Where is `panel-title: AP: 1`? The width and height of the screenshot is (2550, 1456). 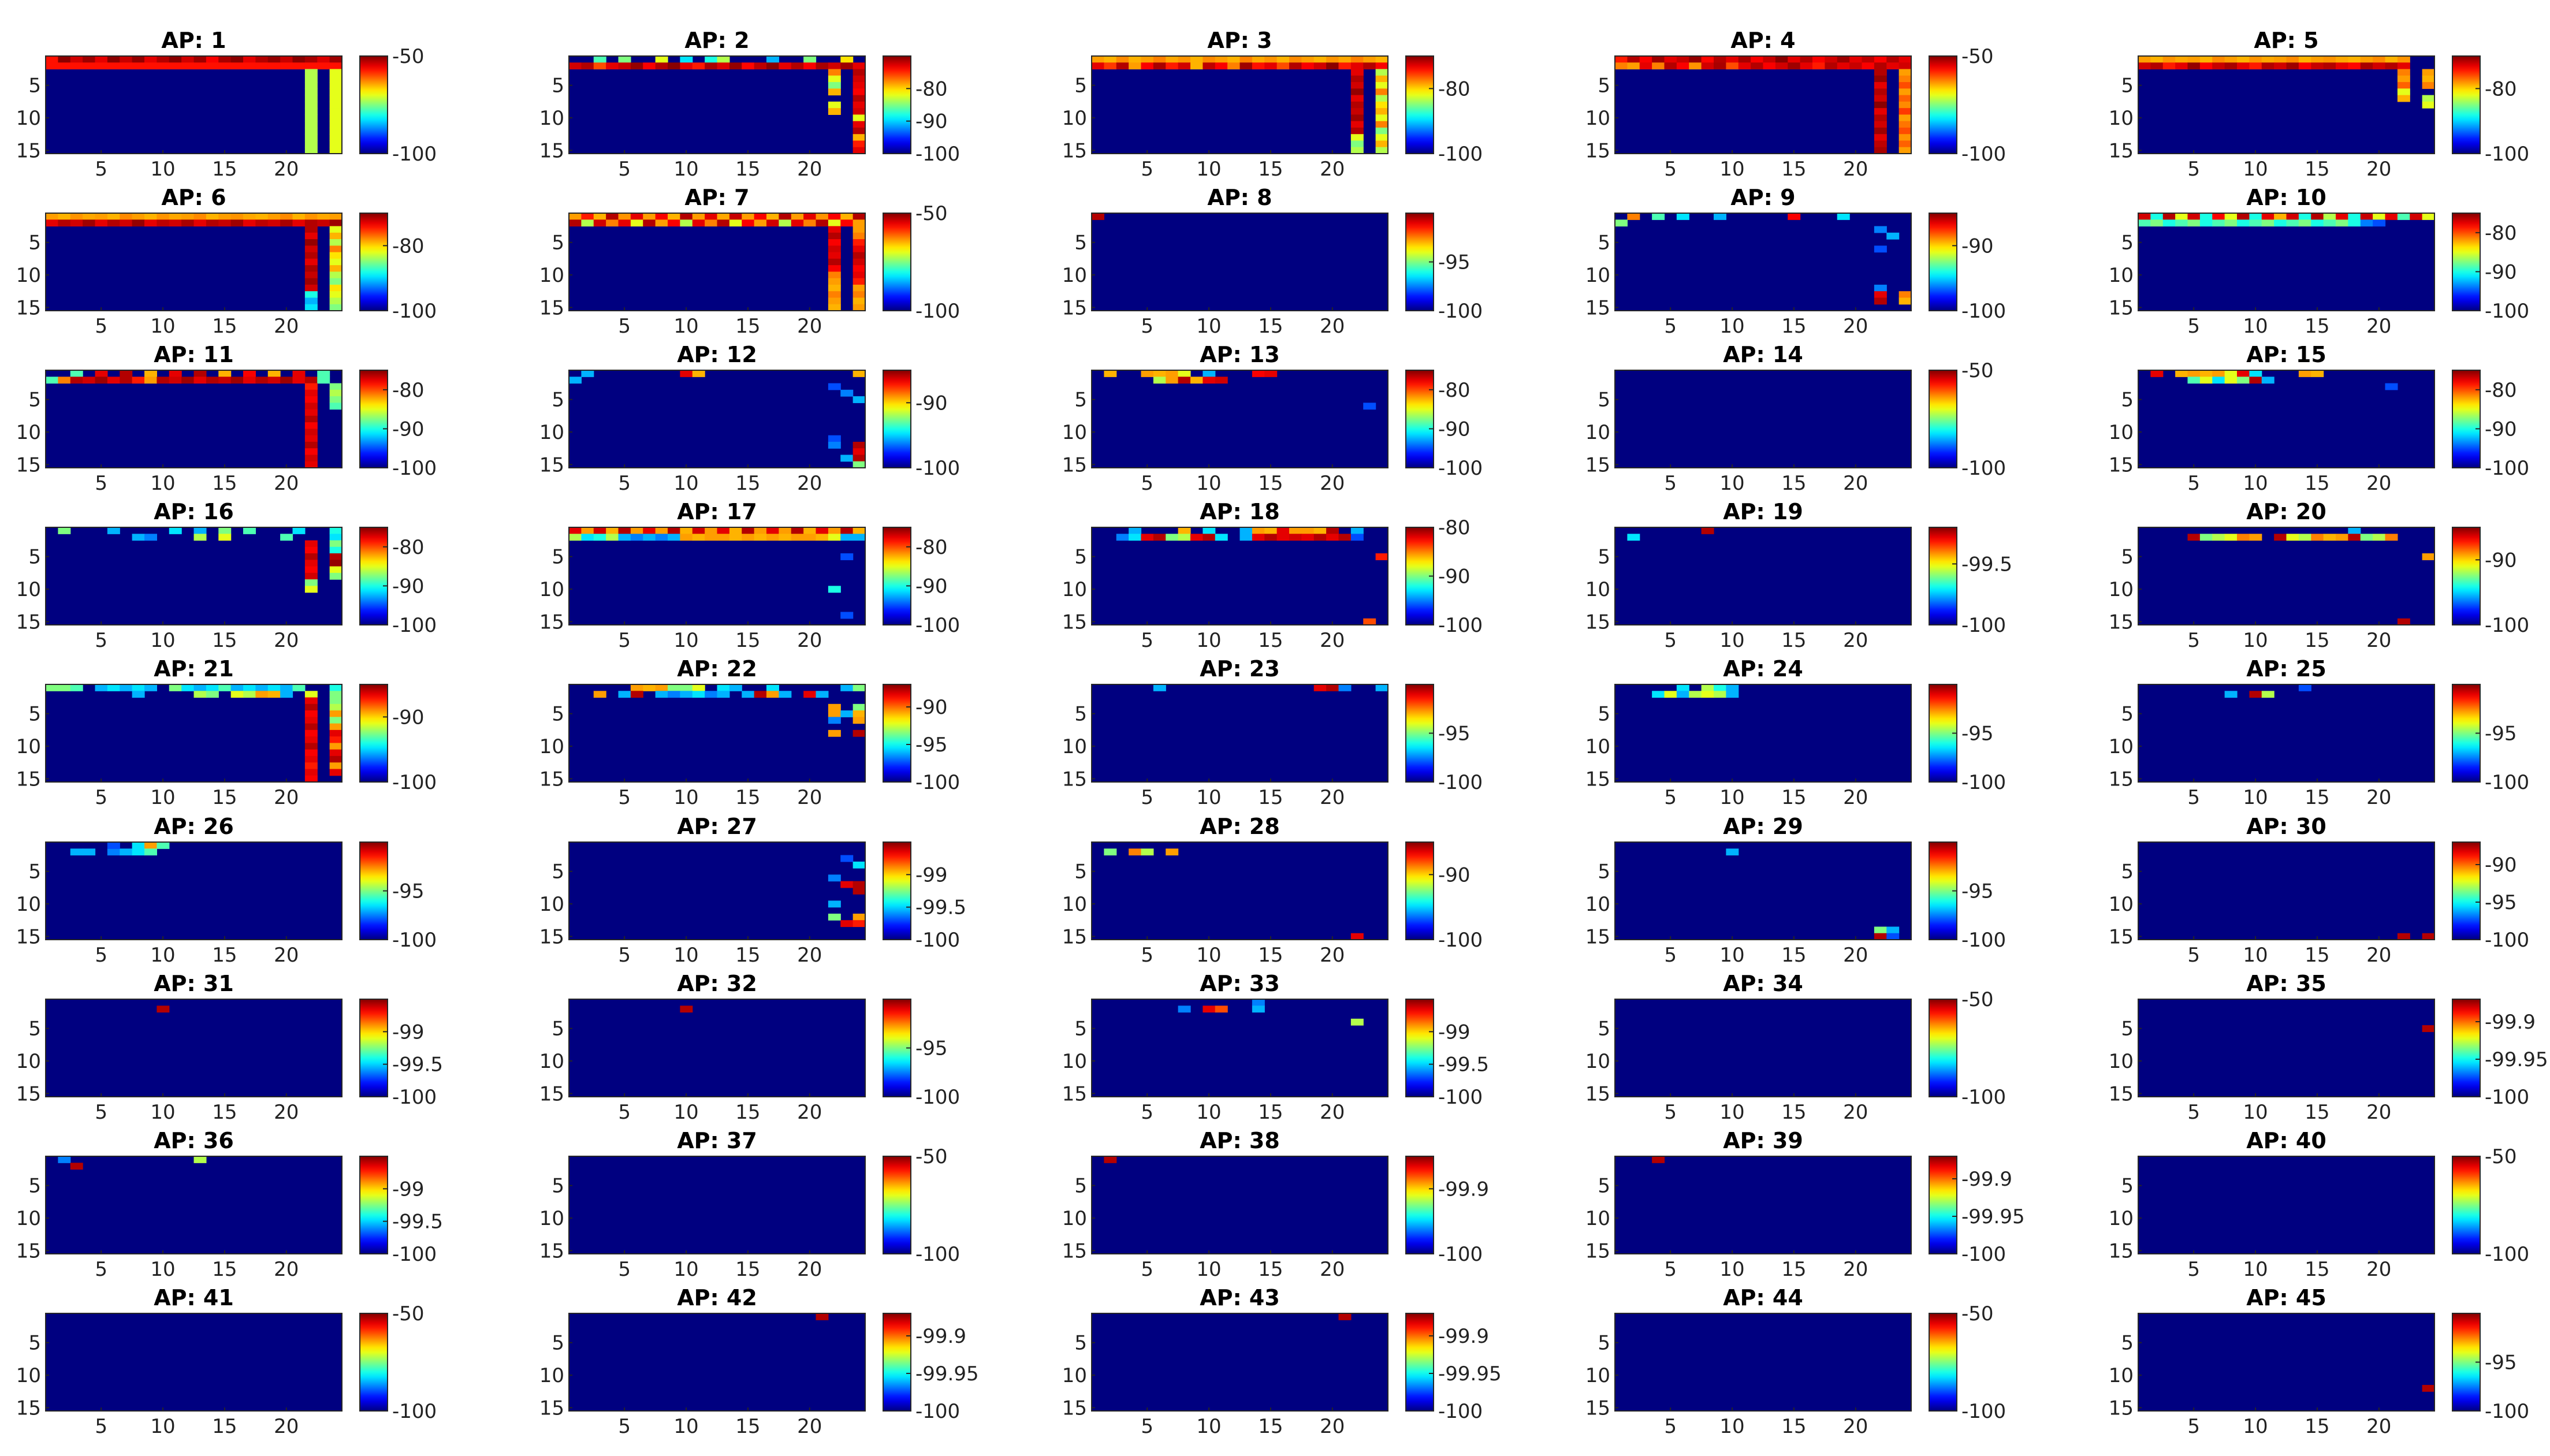 panel-title: AP: 1 is located at coordinates (194, 40).